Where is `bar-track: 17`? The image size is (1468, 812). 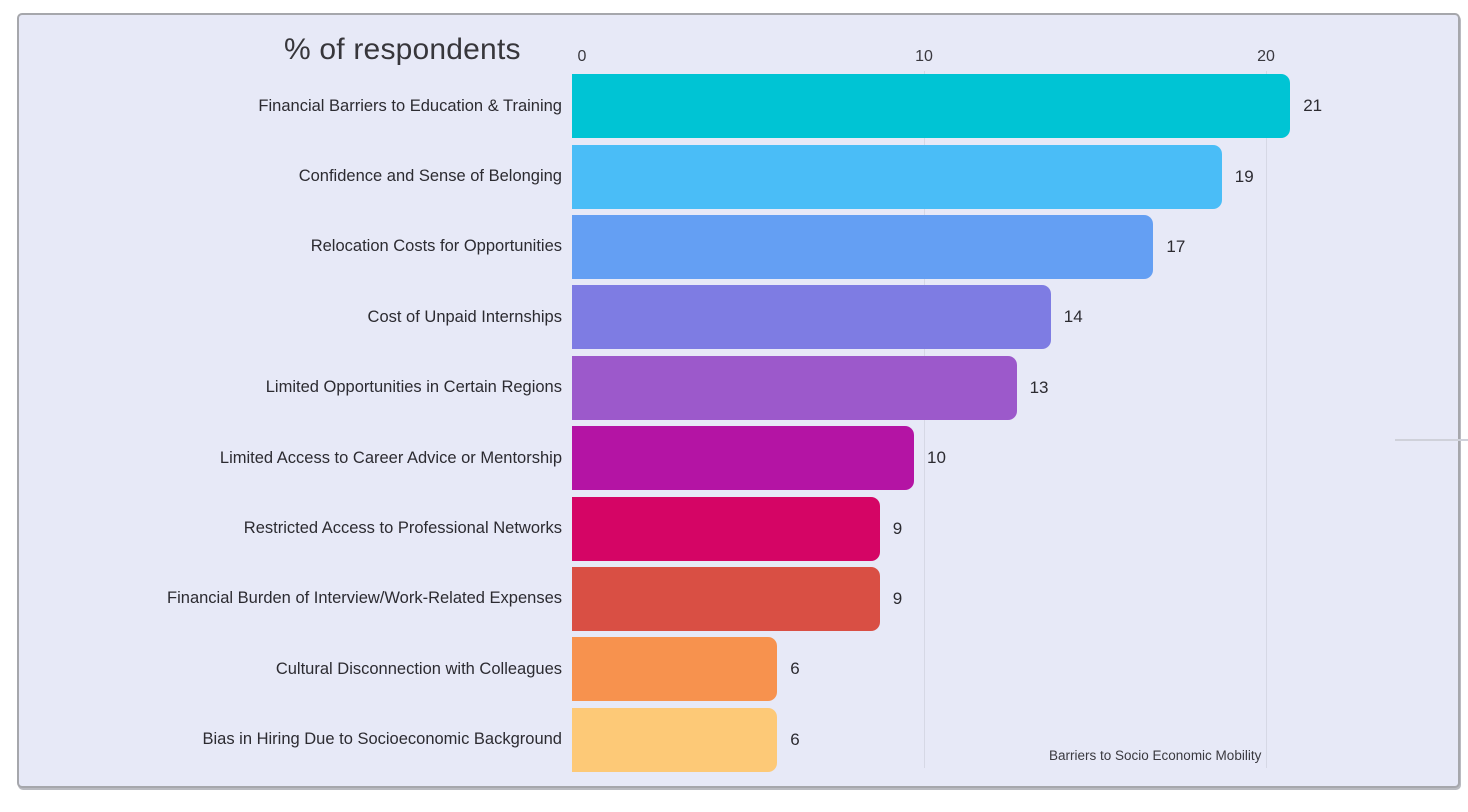
bar-track: 17 is located at coordinates (1015, 246).